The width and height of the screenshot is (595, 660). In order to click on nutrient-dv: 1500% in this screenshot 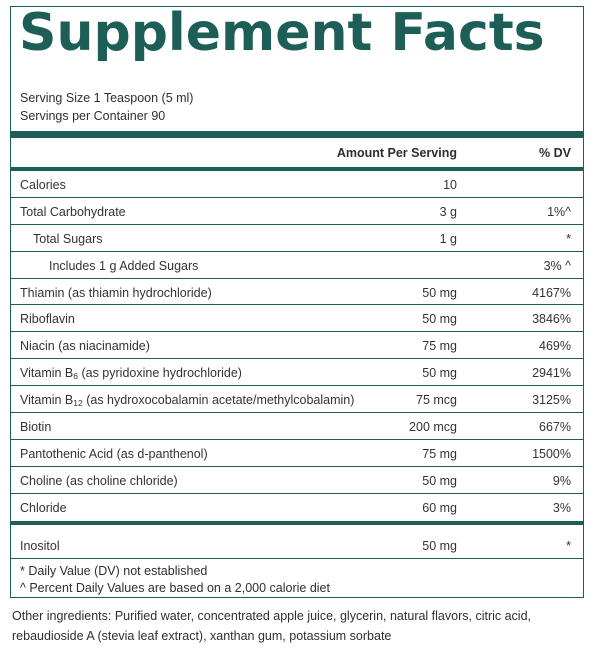, I will do `click(551, 453)`.